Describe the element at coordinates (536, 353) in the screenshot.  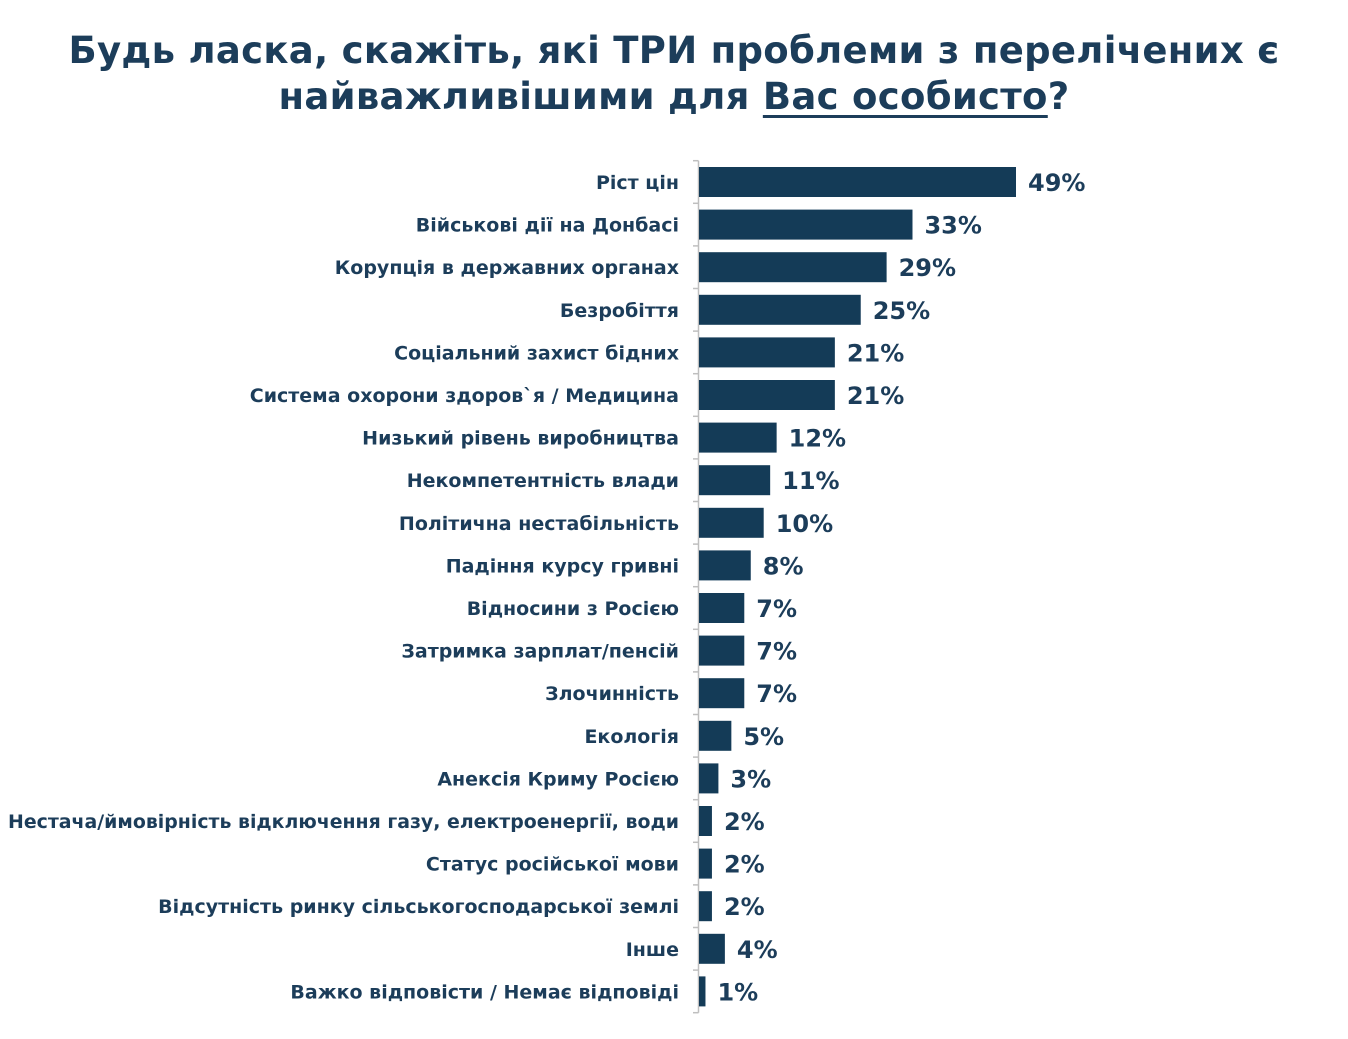
I see `category-label: Соціальний захист бідних` at that location.